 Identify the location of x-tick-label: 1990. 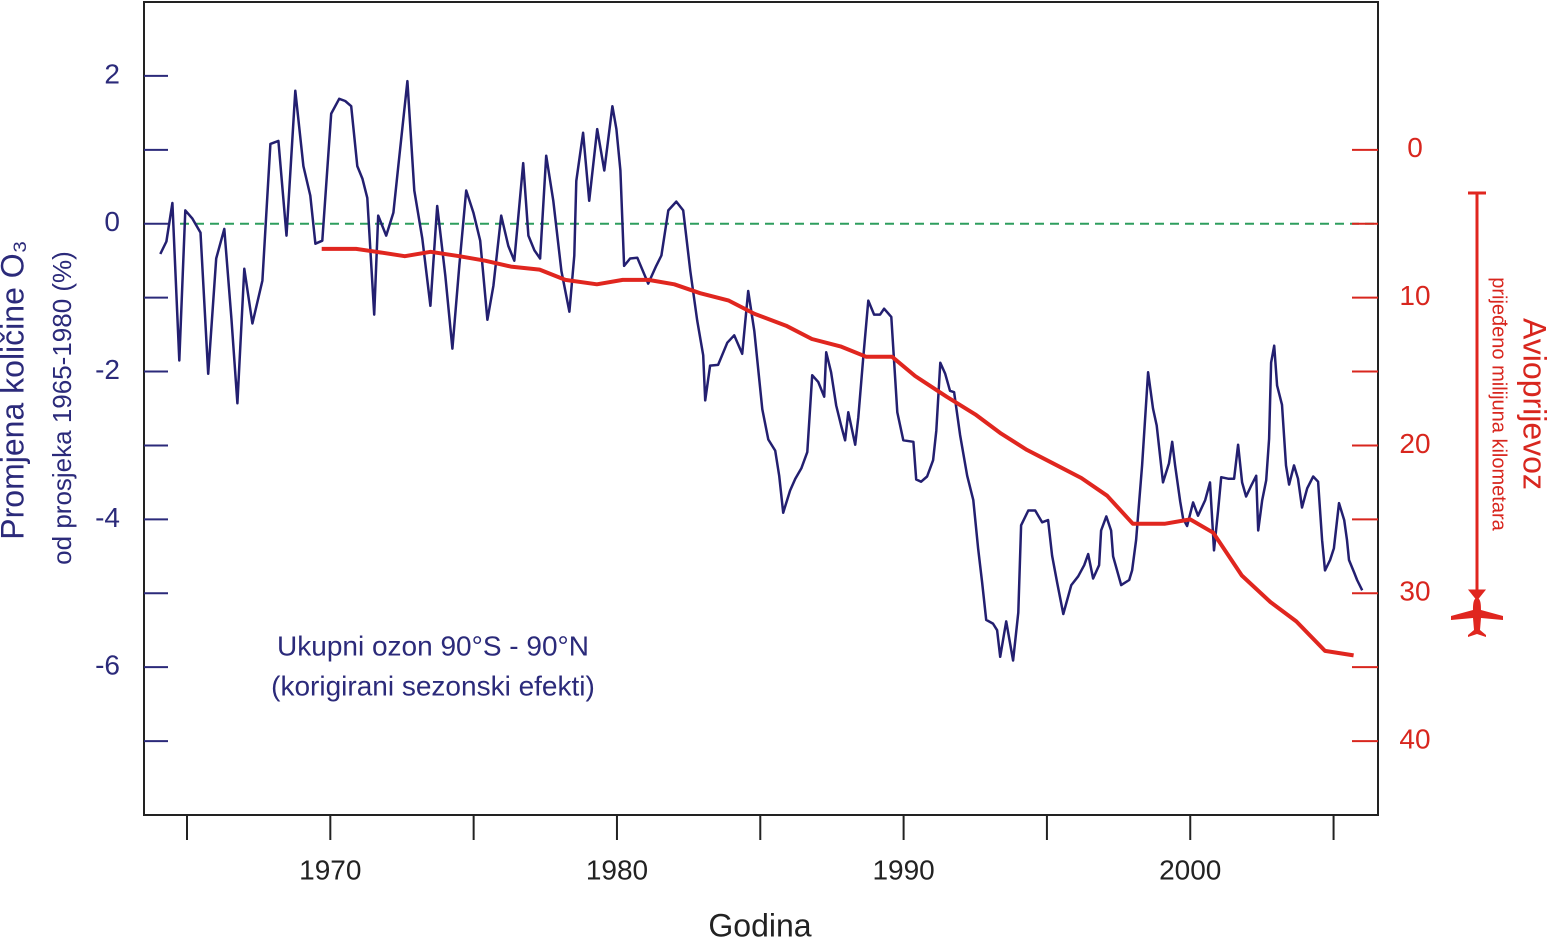
(903, 869).